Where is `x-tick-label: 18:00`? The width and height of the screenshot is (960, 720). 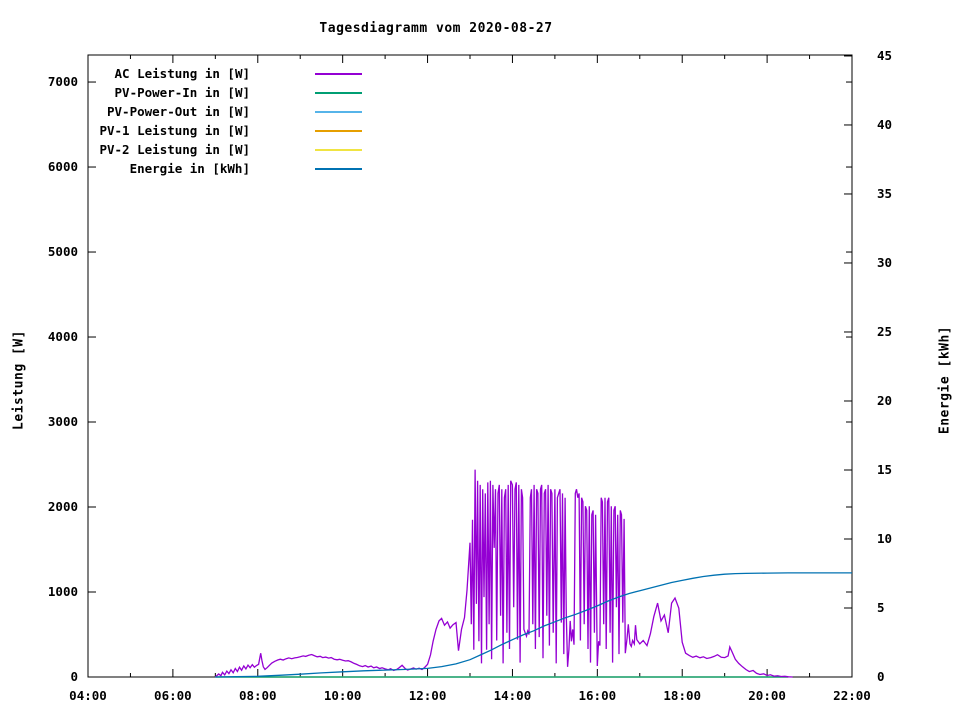
x-tick-label: 18:00 is located at coordinates (682, 695).